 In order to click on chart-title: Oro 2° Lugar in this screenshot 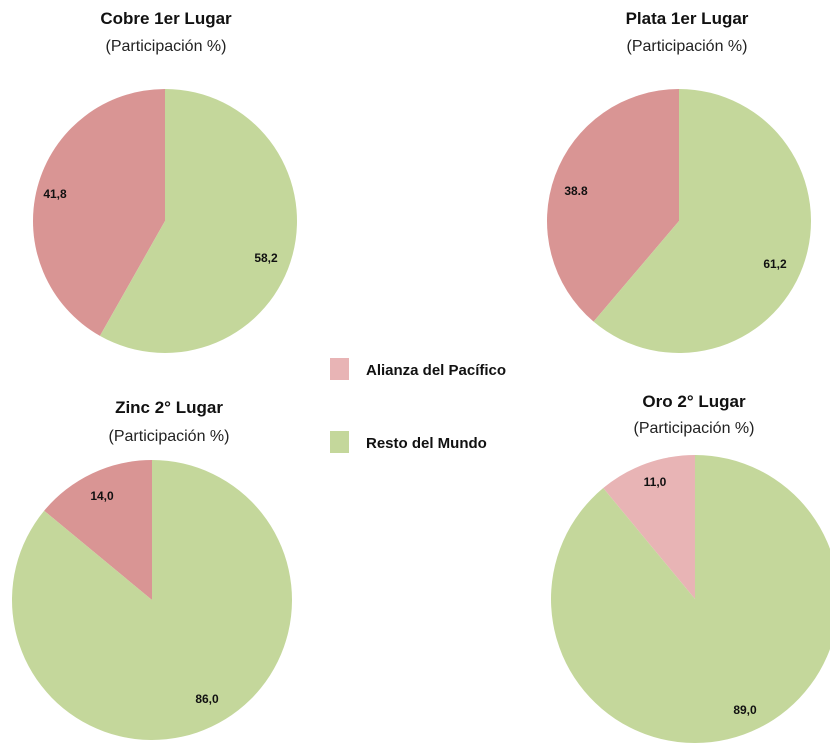, I will do `click(694, 401)`.